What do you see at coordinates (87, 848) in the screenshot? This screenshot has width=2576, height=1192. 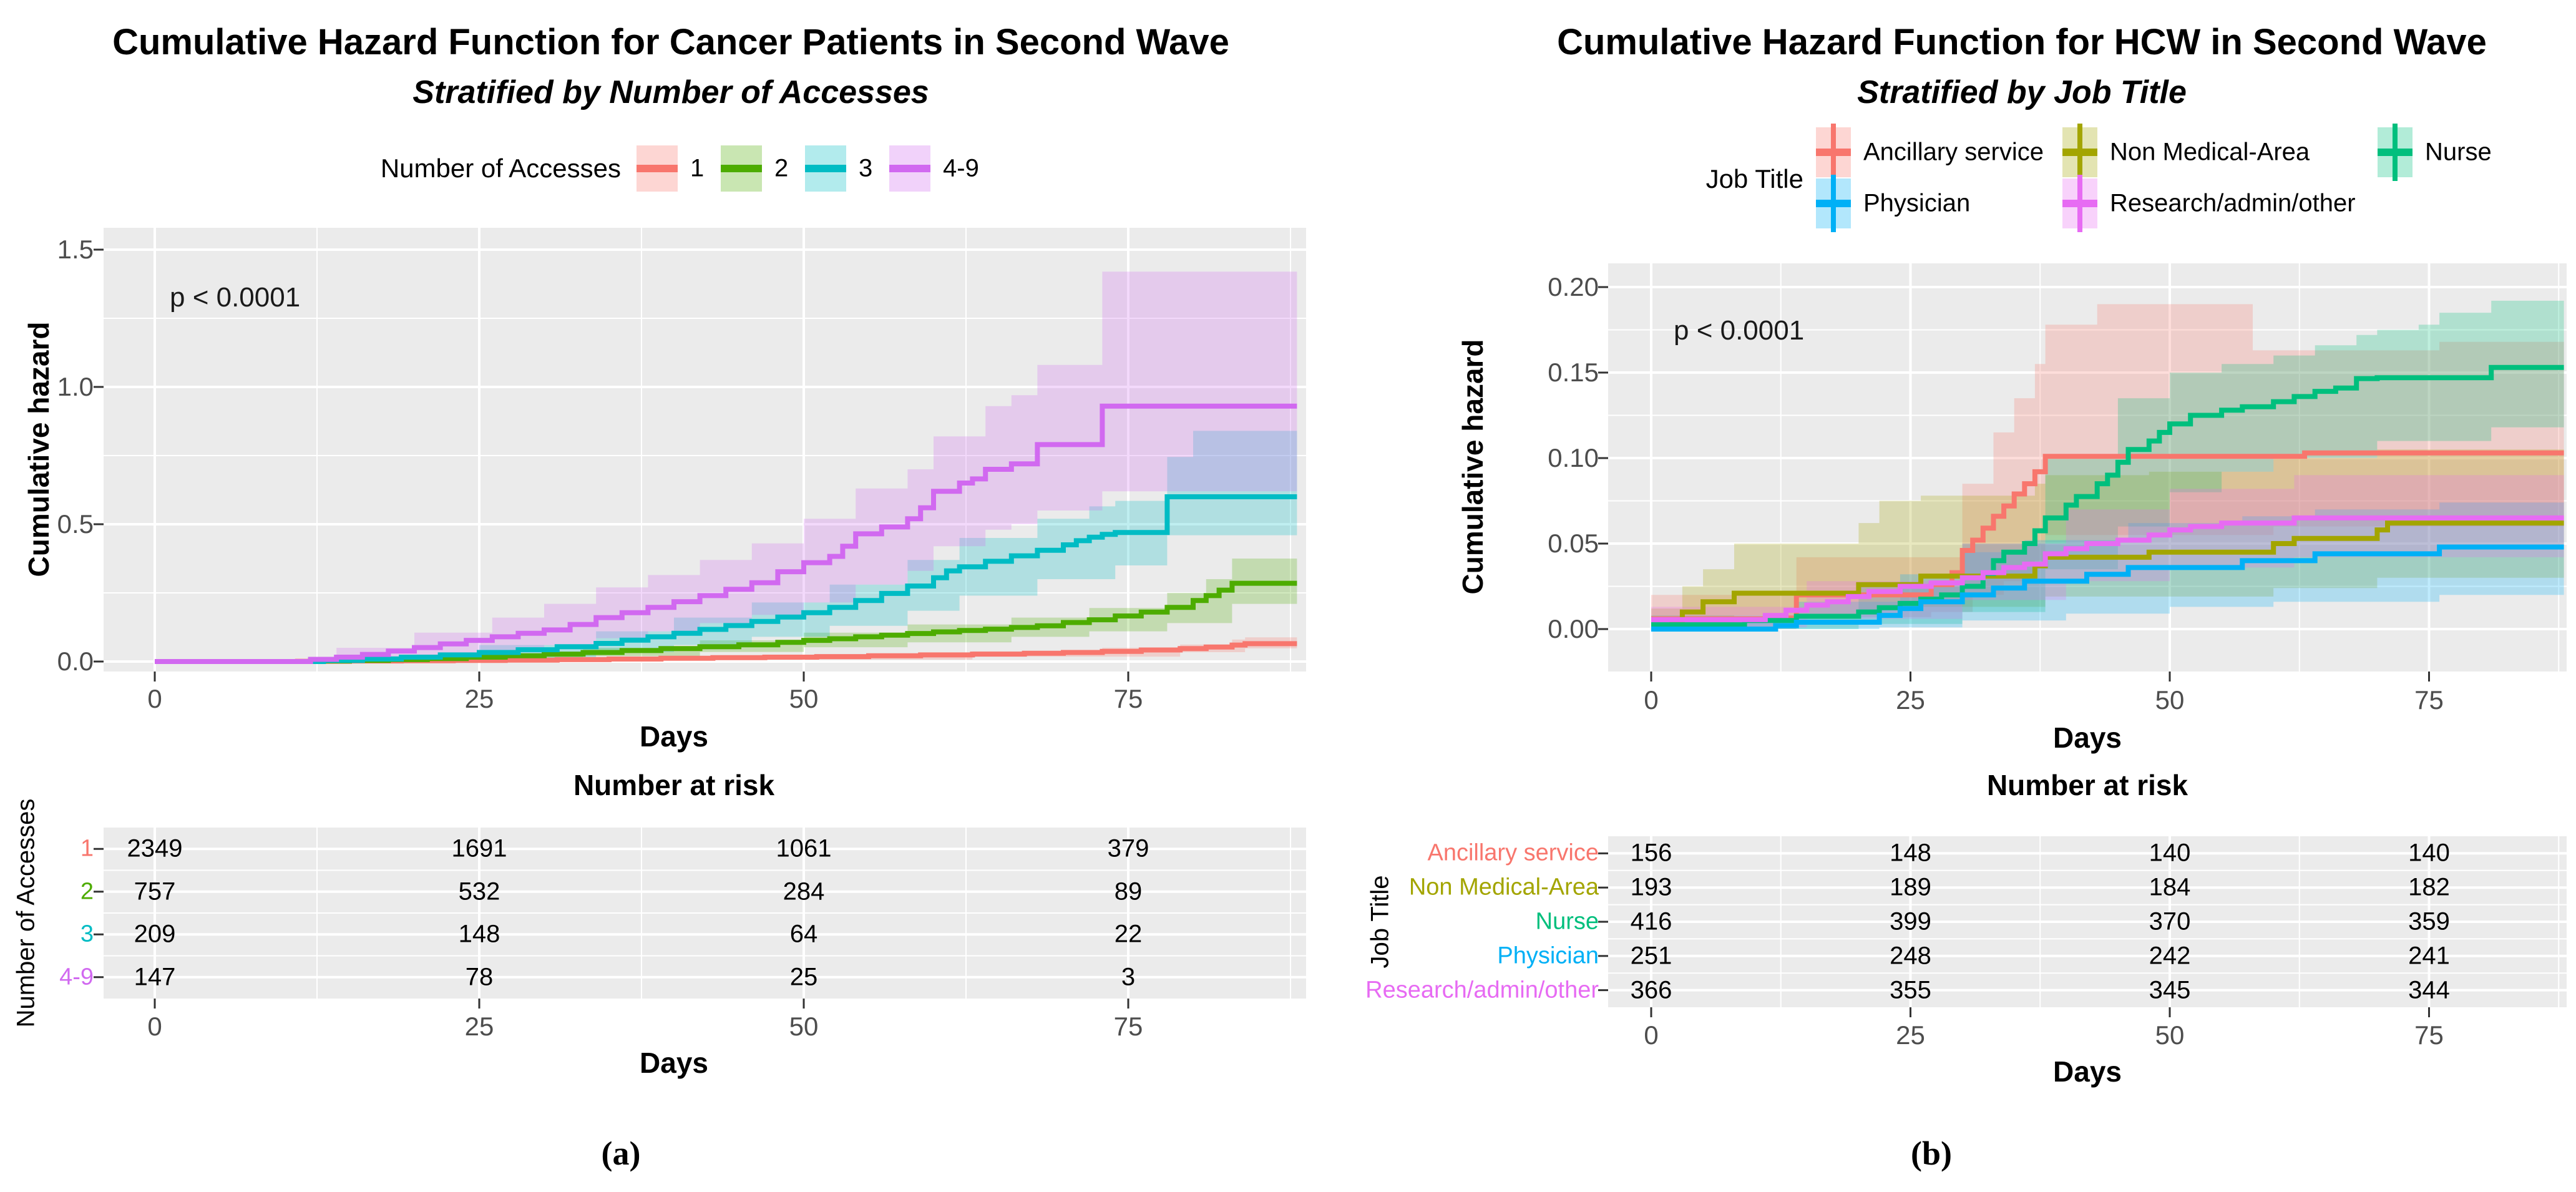 I see `risk-row-label: 1` at bounding box center [87, 848].